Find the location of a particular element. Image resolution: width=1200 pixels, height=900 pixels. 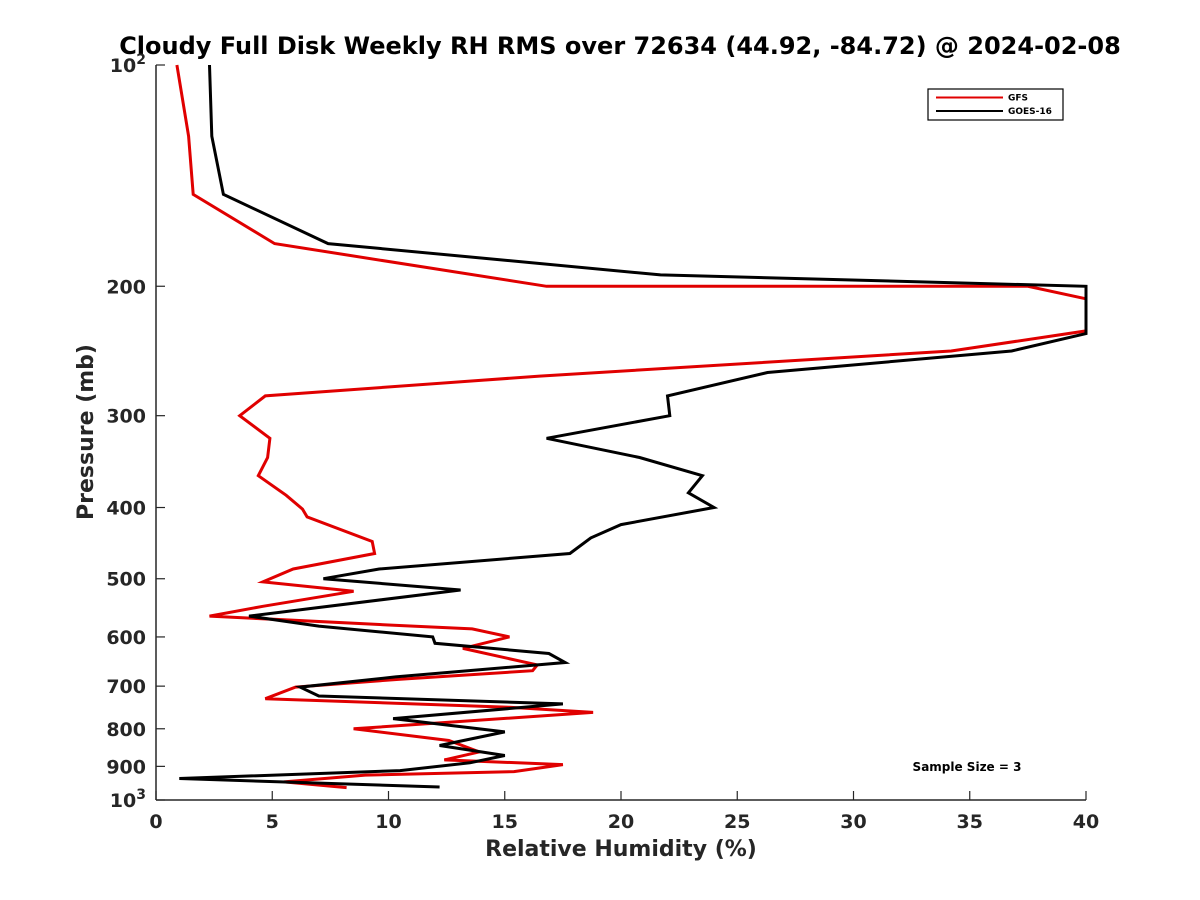

sample-size-annotation: Sample Size = 3 is located at coordinates (967, 767).